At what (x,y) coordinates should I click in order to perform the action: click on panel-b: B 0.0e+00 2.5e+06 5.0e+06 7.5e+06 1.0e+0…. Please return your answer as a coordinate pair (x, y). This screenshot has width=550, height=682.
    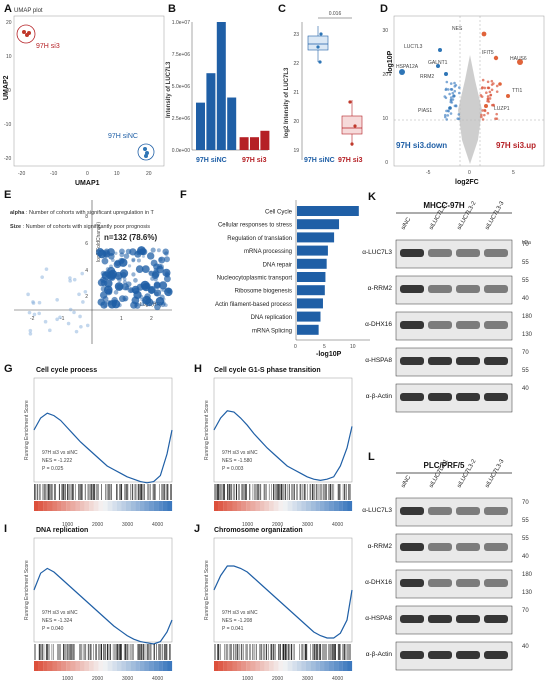
    Looking at the image, I should click on (218, 83).